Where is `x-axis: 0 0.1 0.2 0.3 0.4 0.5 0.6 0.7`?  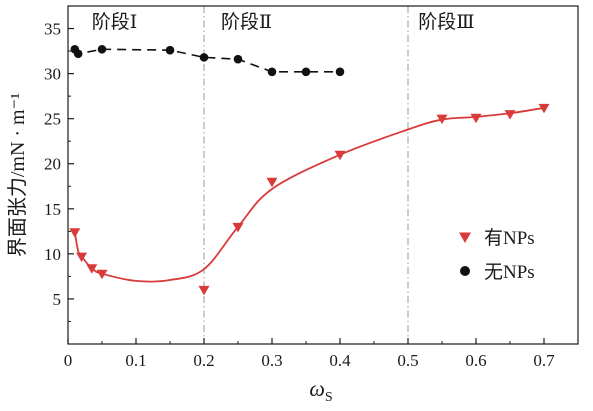 x-axis: 0 0.1 0.2 0.3 0.4 0.5 0.6 0.7 is located at coordinates (321, 354).